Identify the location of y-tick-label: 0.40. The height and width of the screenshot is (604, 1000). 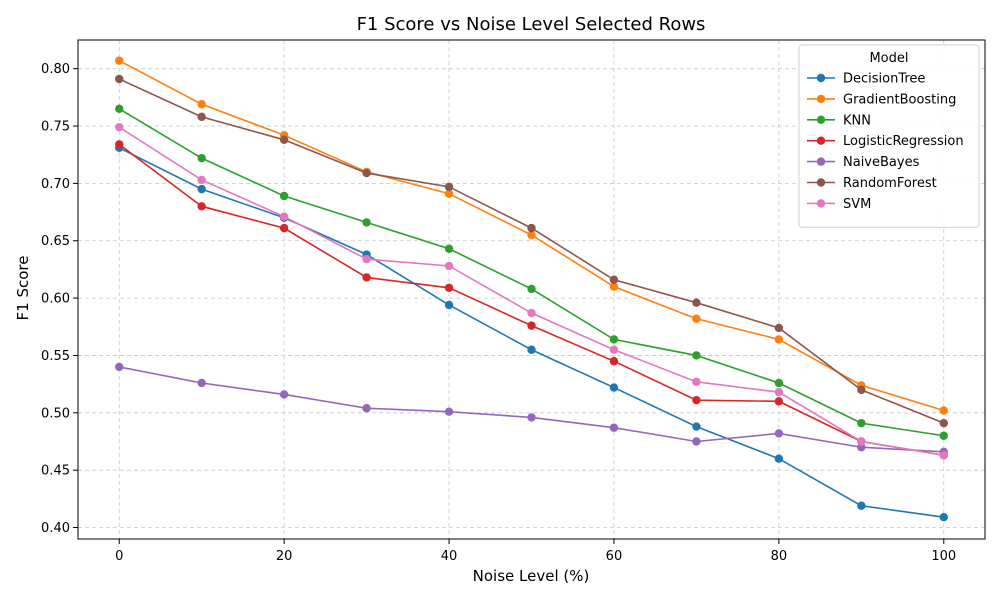
(55, 528).